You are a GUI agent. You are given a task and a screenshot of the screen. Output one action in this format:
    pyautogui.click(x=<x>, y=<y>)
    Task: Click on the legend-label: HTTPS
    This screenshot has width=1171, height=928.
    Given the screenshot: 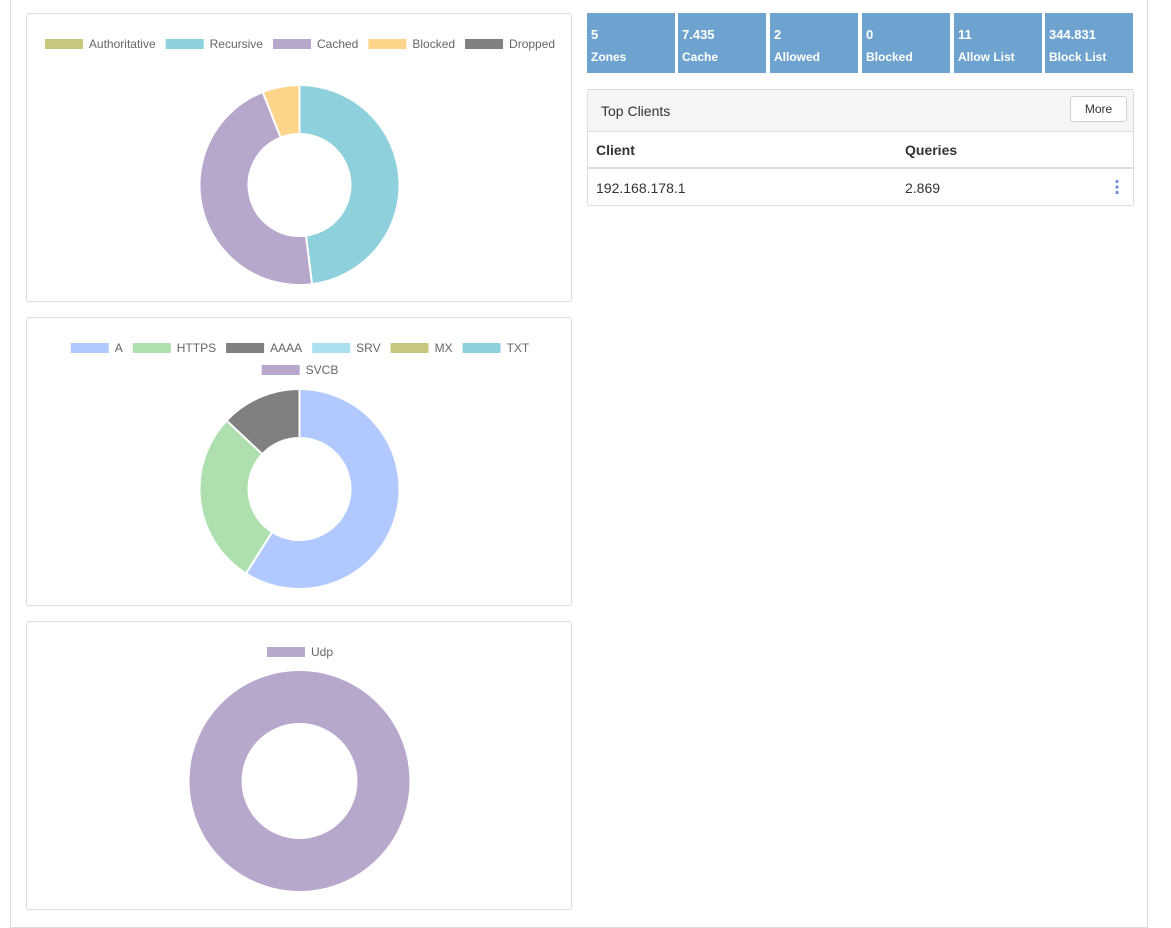 What is the action you would take?
    pyautogui.click(x=196, y=348)
    